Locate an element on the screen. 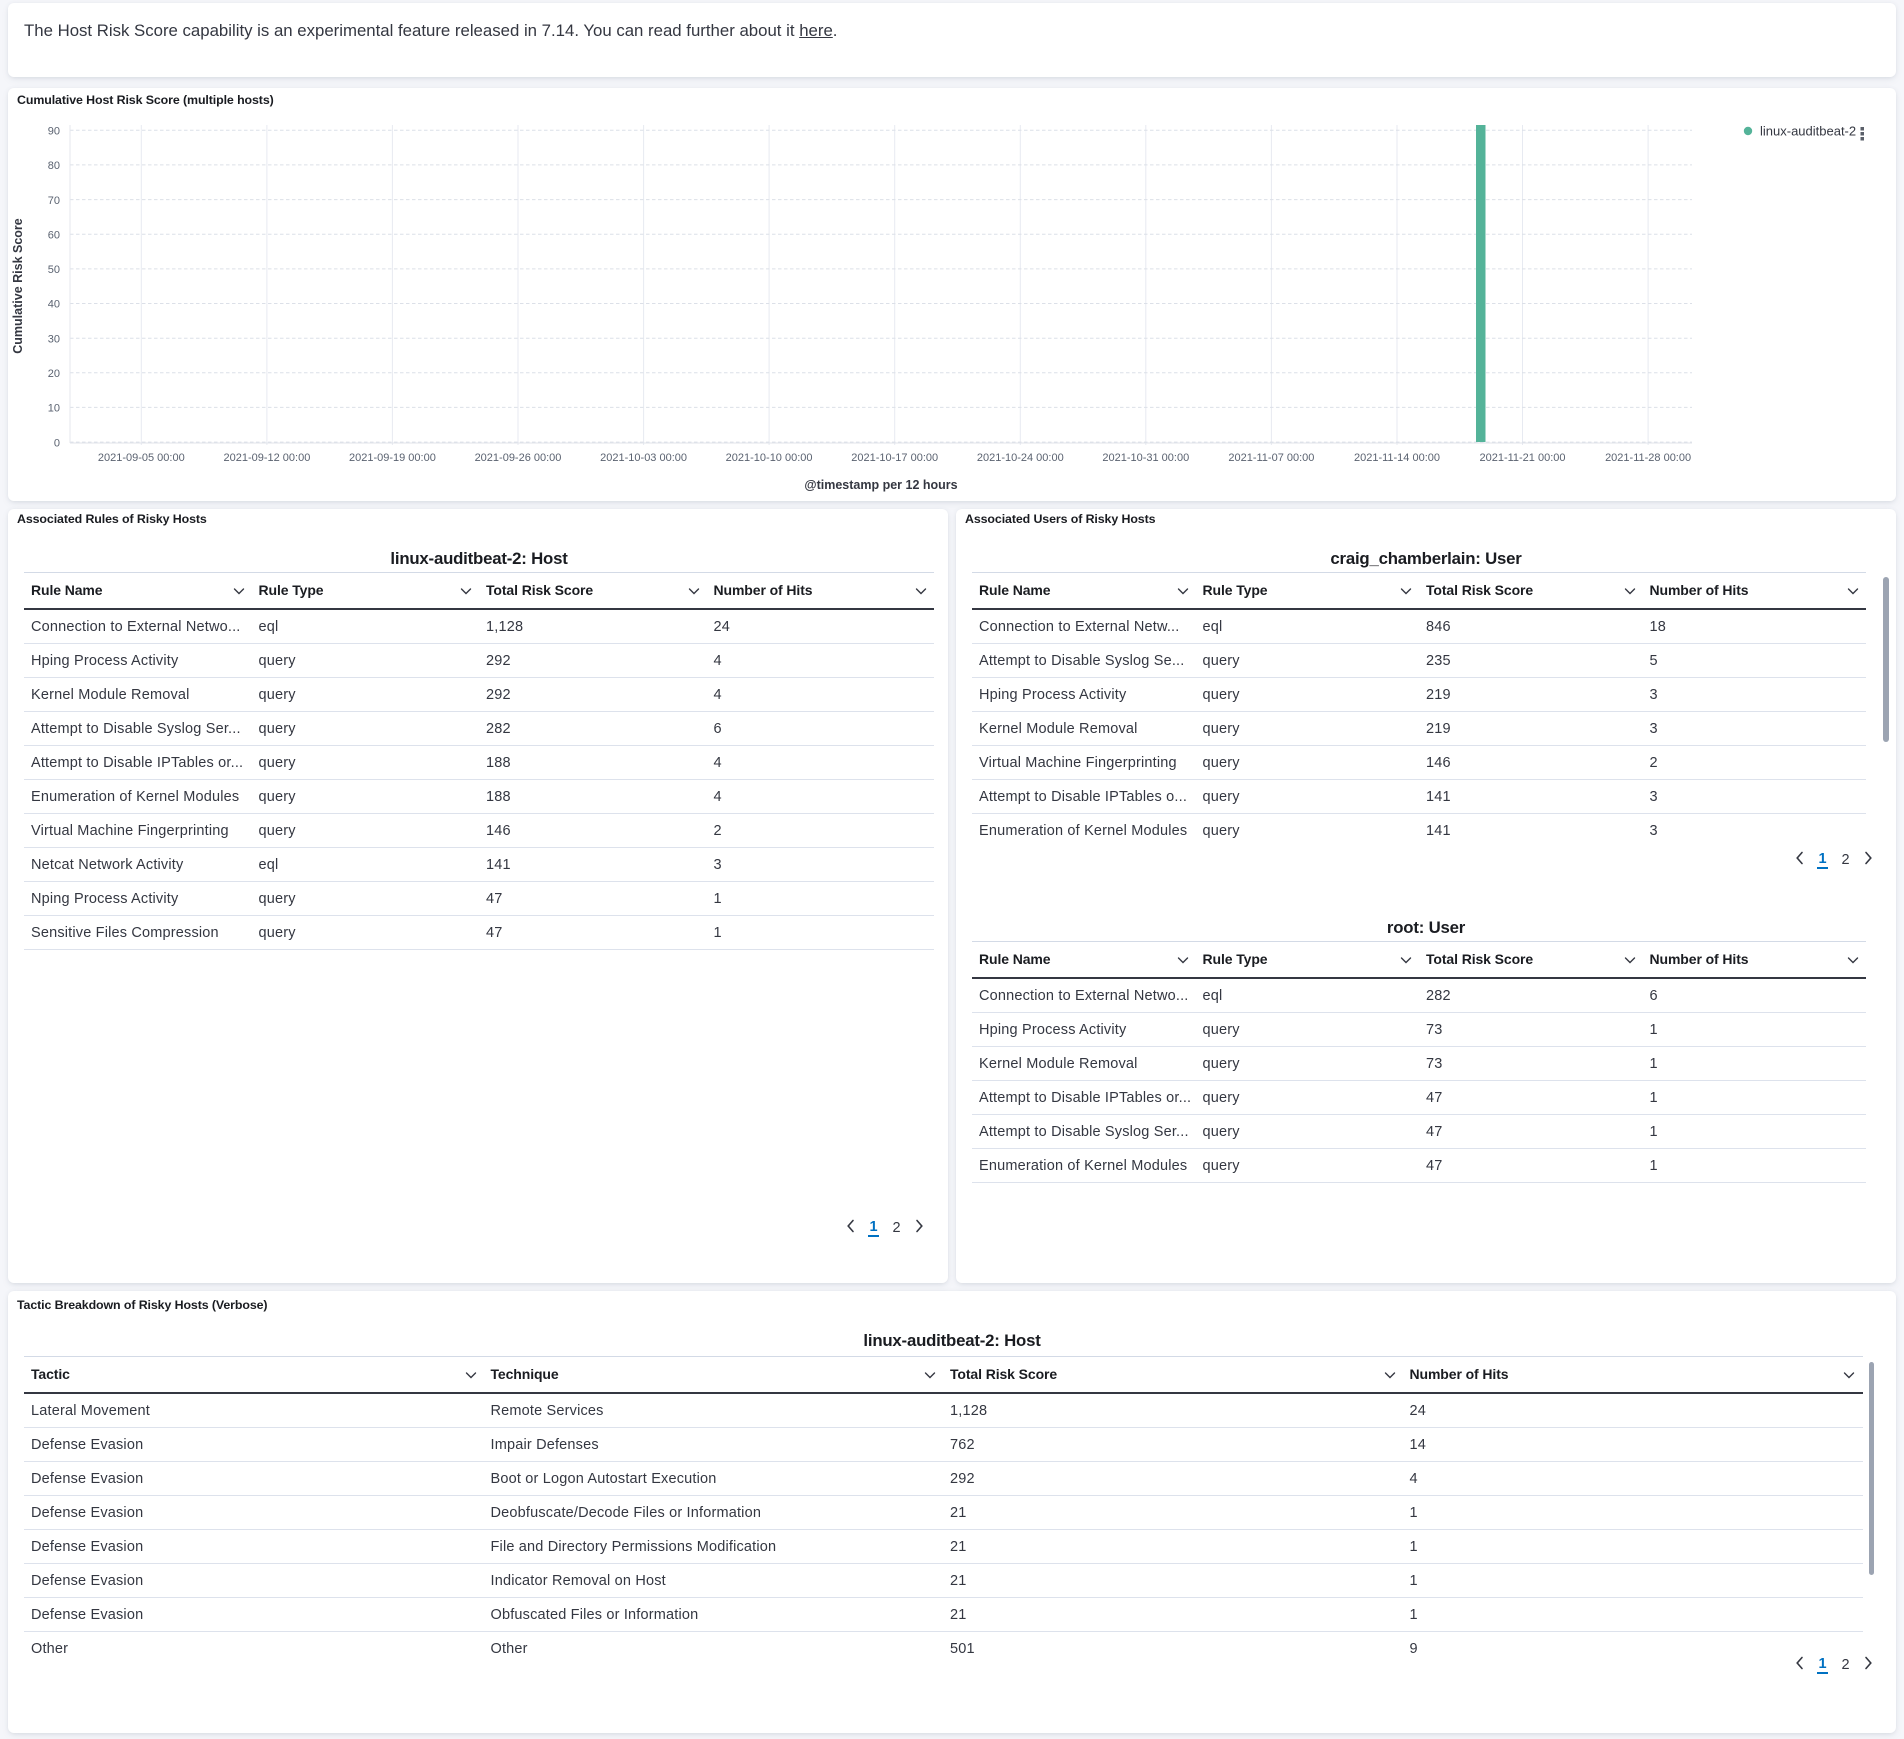 The height and width of the screenshot is (1739, 1904). svg-text: Cumulative Risk Score is located at coordinates (18, 286).